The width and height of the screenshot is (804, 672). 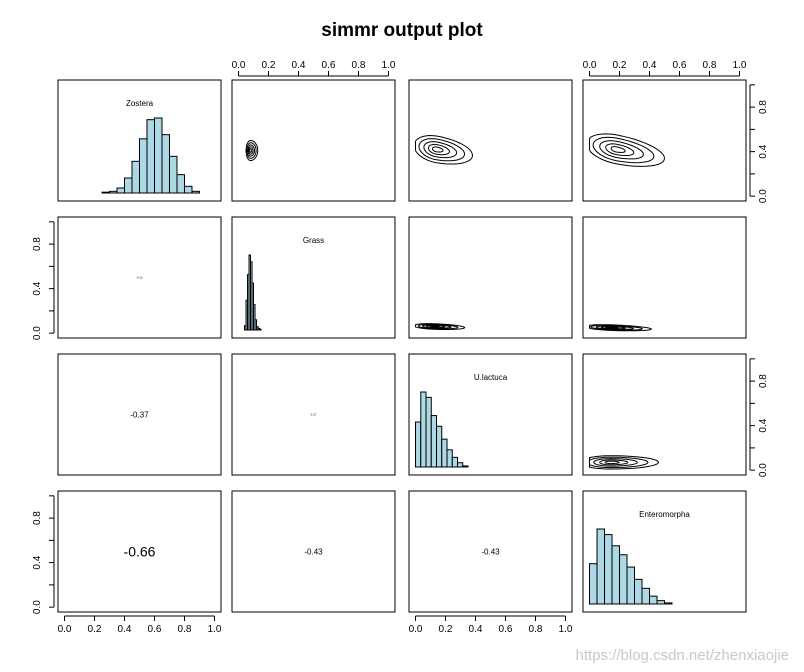 I want to click on panel-frame-r3-c2, so click(x=490, y=551).